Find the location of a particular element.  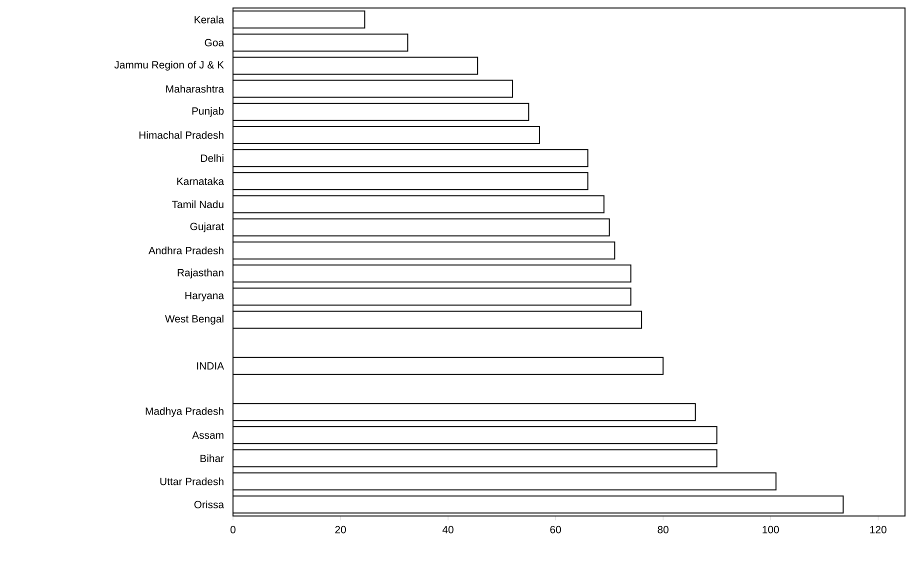

x-tick-label: 40 is located at coordinates (448, 530).